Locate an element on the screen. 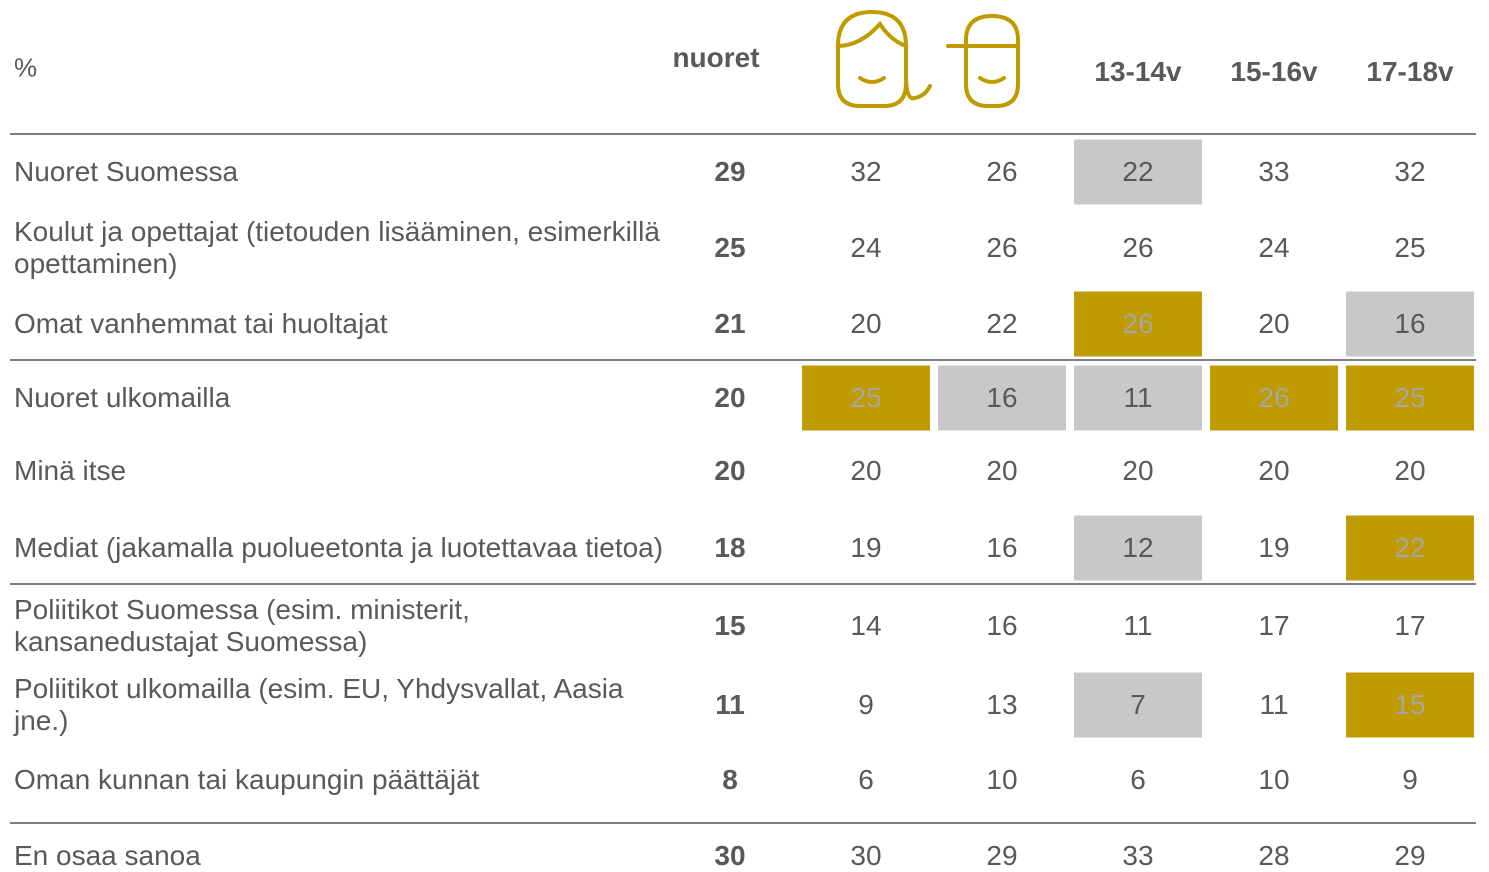  total-cell: 25 is located at coordinates (730, 247).